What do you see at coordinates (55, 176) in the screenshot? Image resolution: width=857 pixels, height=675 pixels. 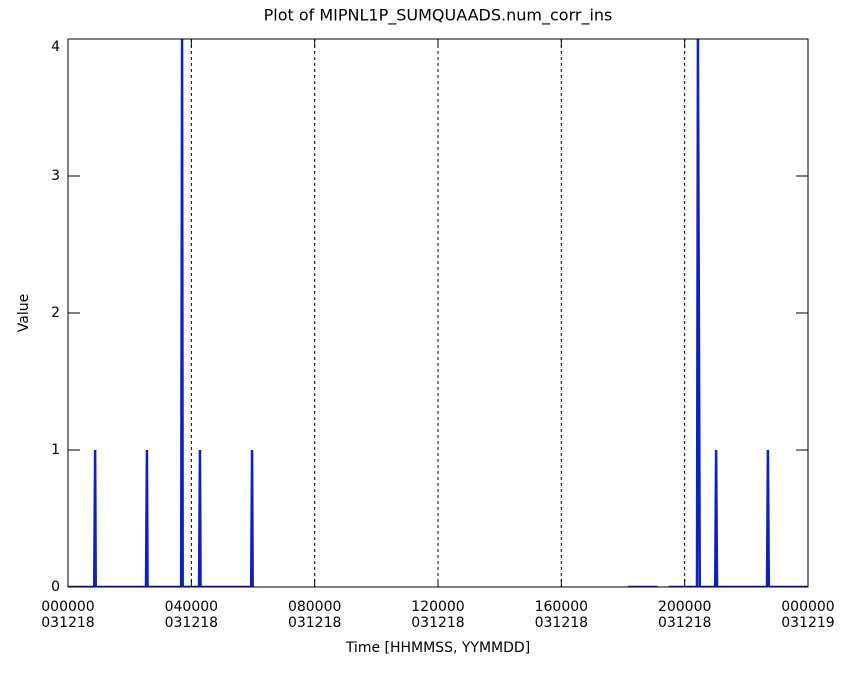 I see `y-tick-label: 3` at bounding box center [55, 176].